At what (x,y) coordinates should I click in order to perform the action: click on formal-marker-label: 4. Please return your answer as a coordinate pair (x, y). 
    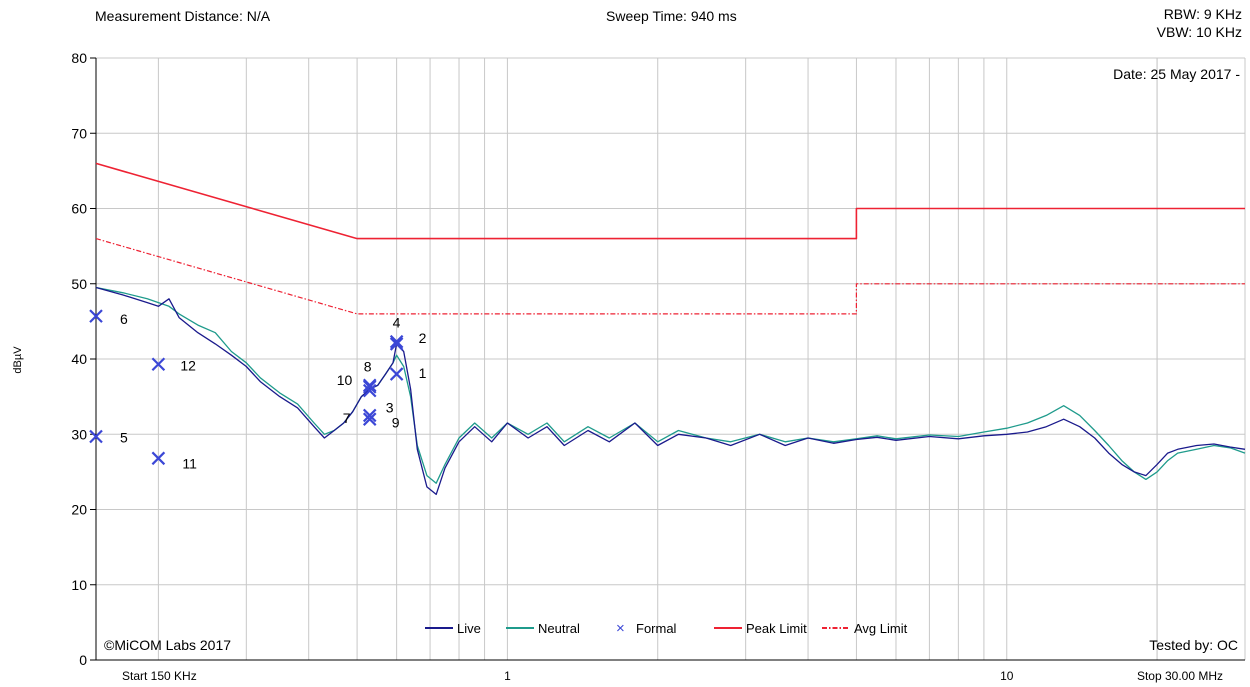
    Looking at the image, I should click on (397, 323).